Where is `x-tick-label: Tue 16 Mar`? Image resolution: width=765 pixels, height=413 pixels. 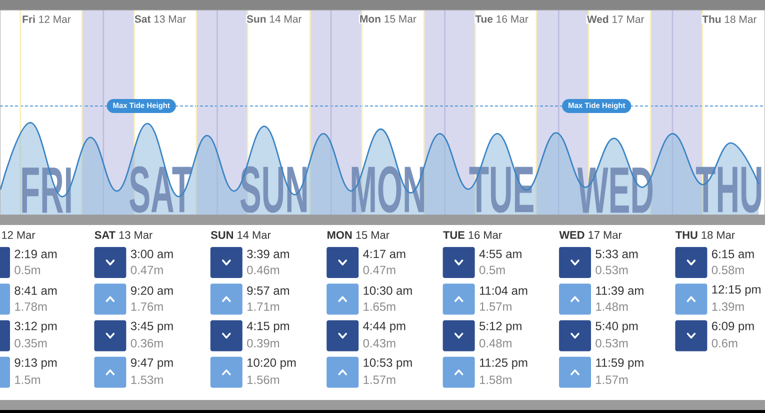 x-tick-label: Tue 16 Mar is located at coordinates (501, 19).